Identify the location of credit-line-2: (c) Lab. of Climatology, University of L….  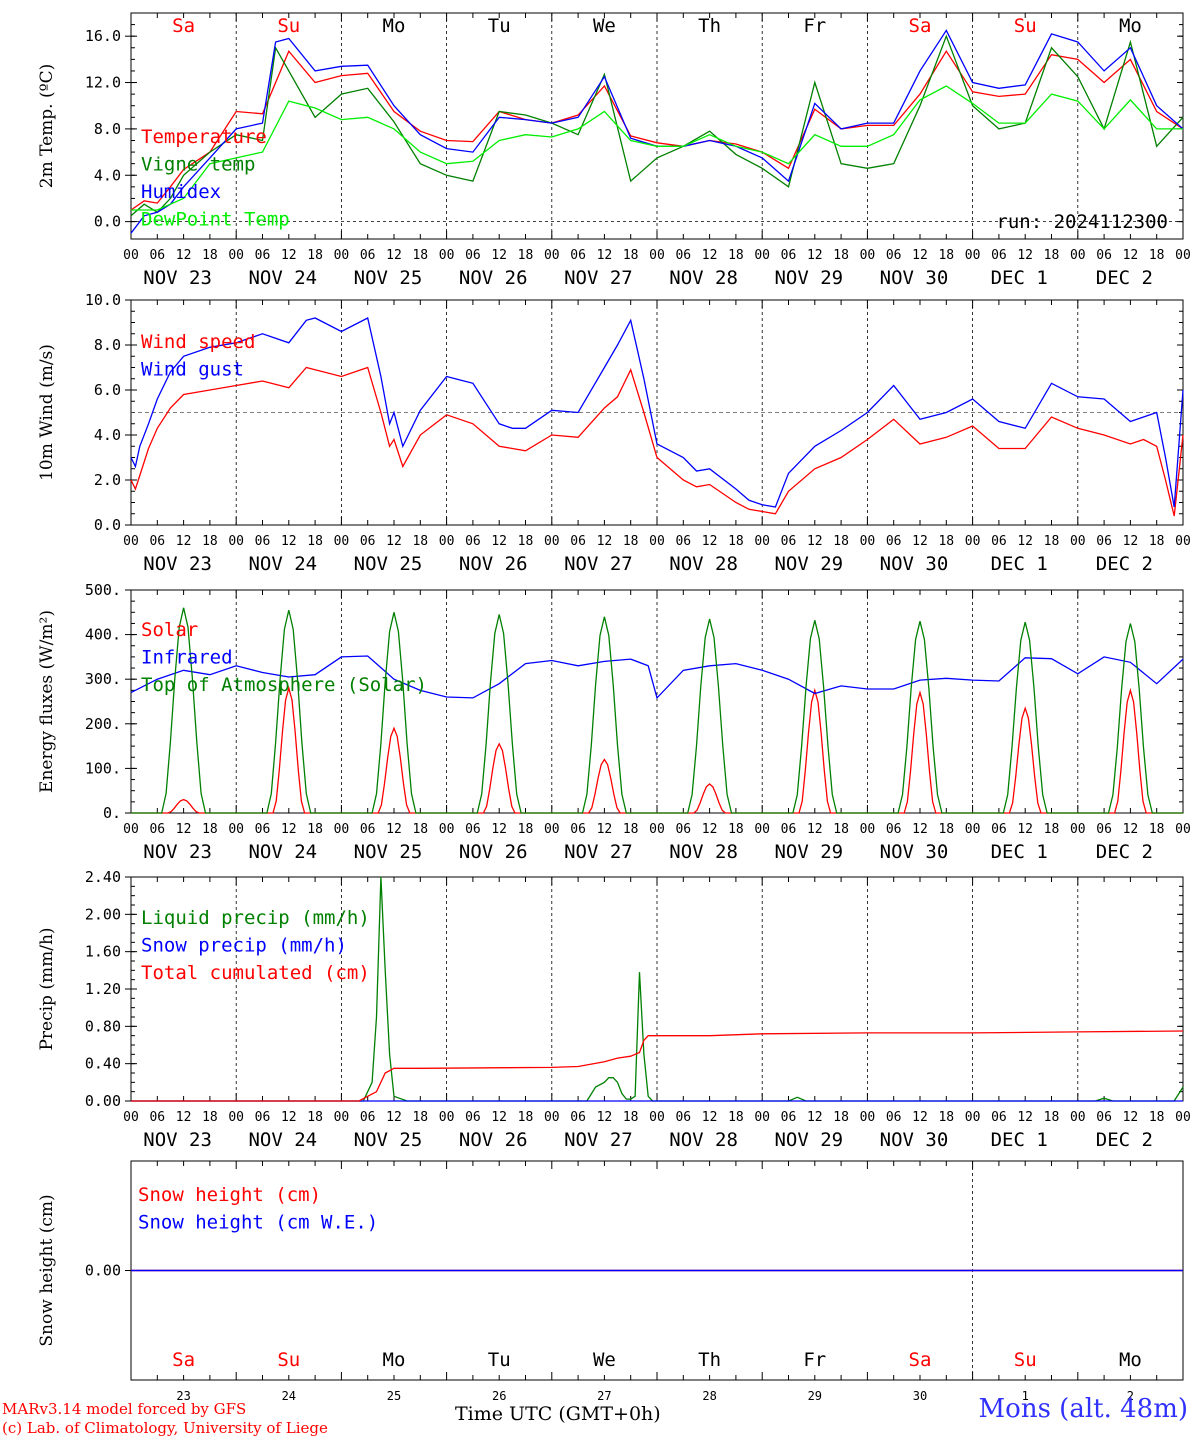
(165, 1428).